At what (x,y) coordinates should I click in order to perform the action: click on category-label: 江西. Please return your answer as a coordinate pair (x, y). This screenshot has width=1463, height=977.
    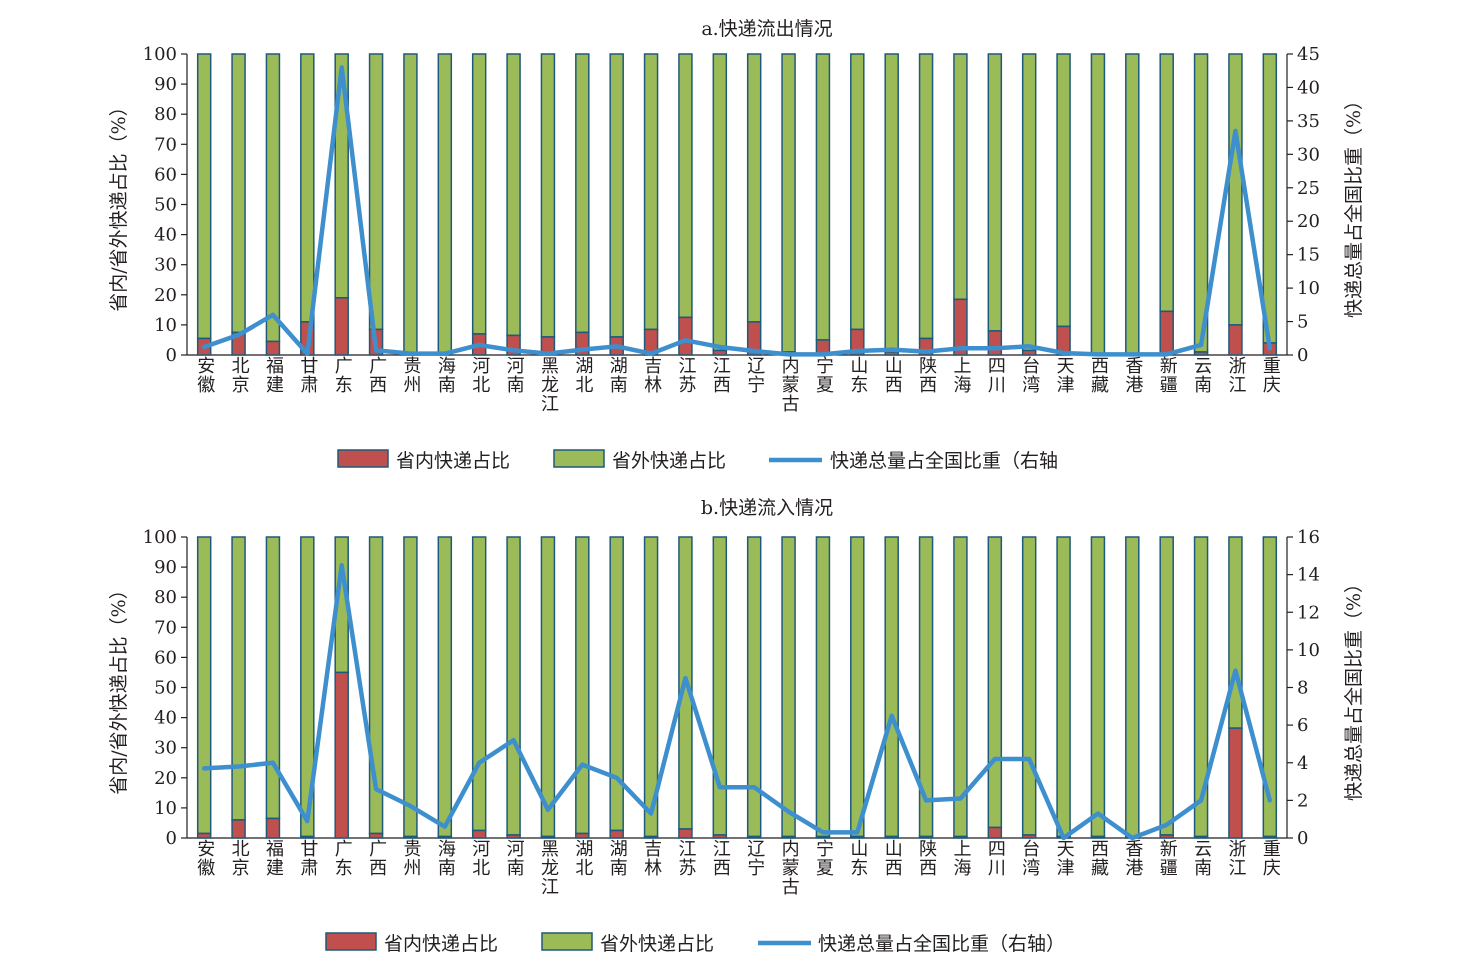
    Looking at the image, I should click on (722, 376).